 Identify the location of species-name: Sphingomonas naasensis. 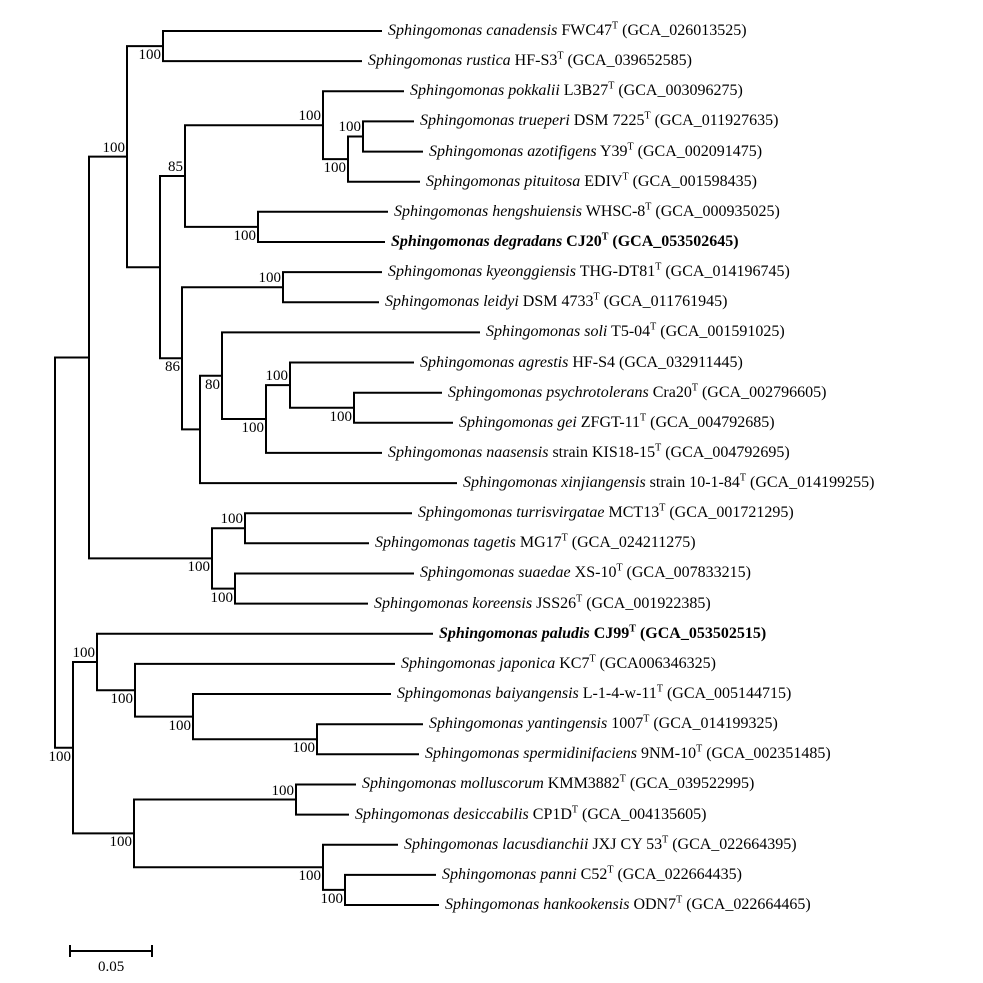
(468, 452).